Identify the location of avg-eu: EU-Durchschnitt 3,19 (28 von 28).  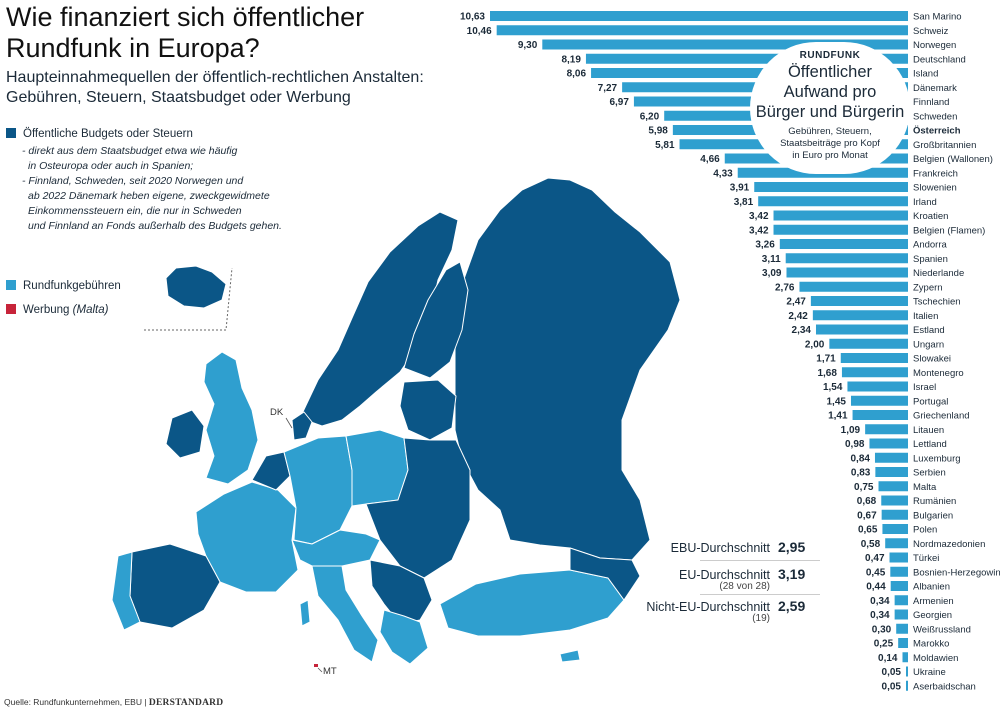
(708, 579).